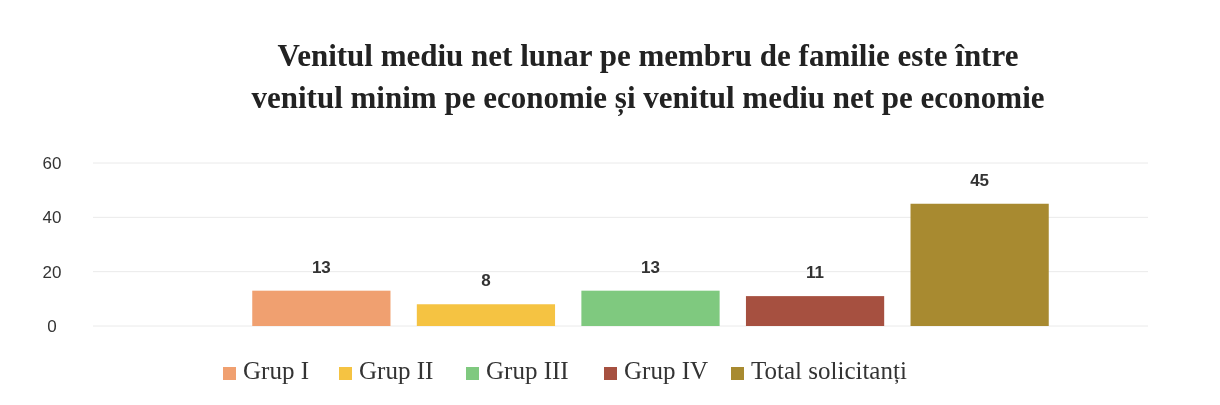  What do you see at coordinates (276, 370) in the screenshot?
I see `legend-label: Grup I` at bounding box center [276, 370].